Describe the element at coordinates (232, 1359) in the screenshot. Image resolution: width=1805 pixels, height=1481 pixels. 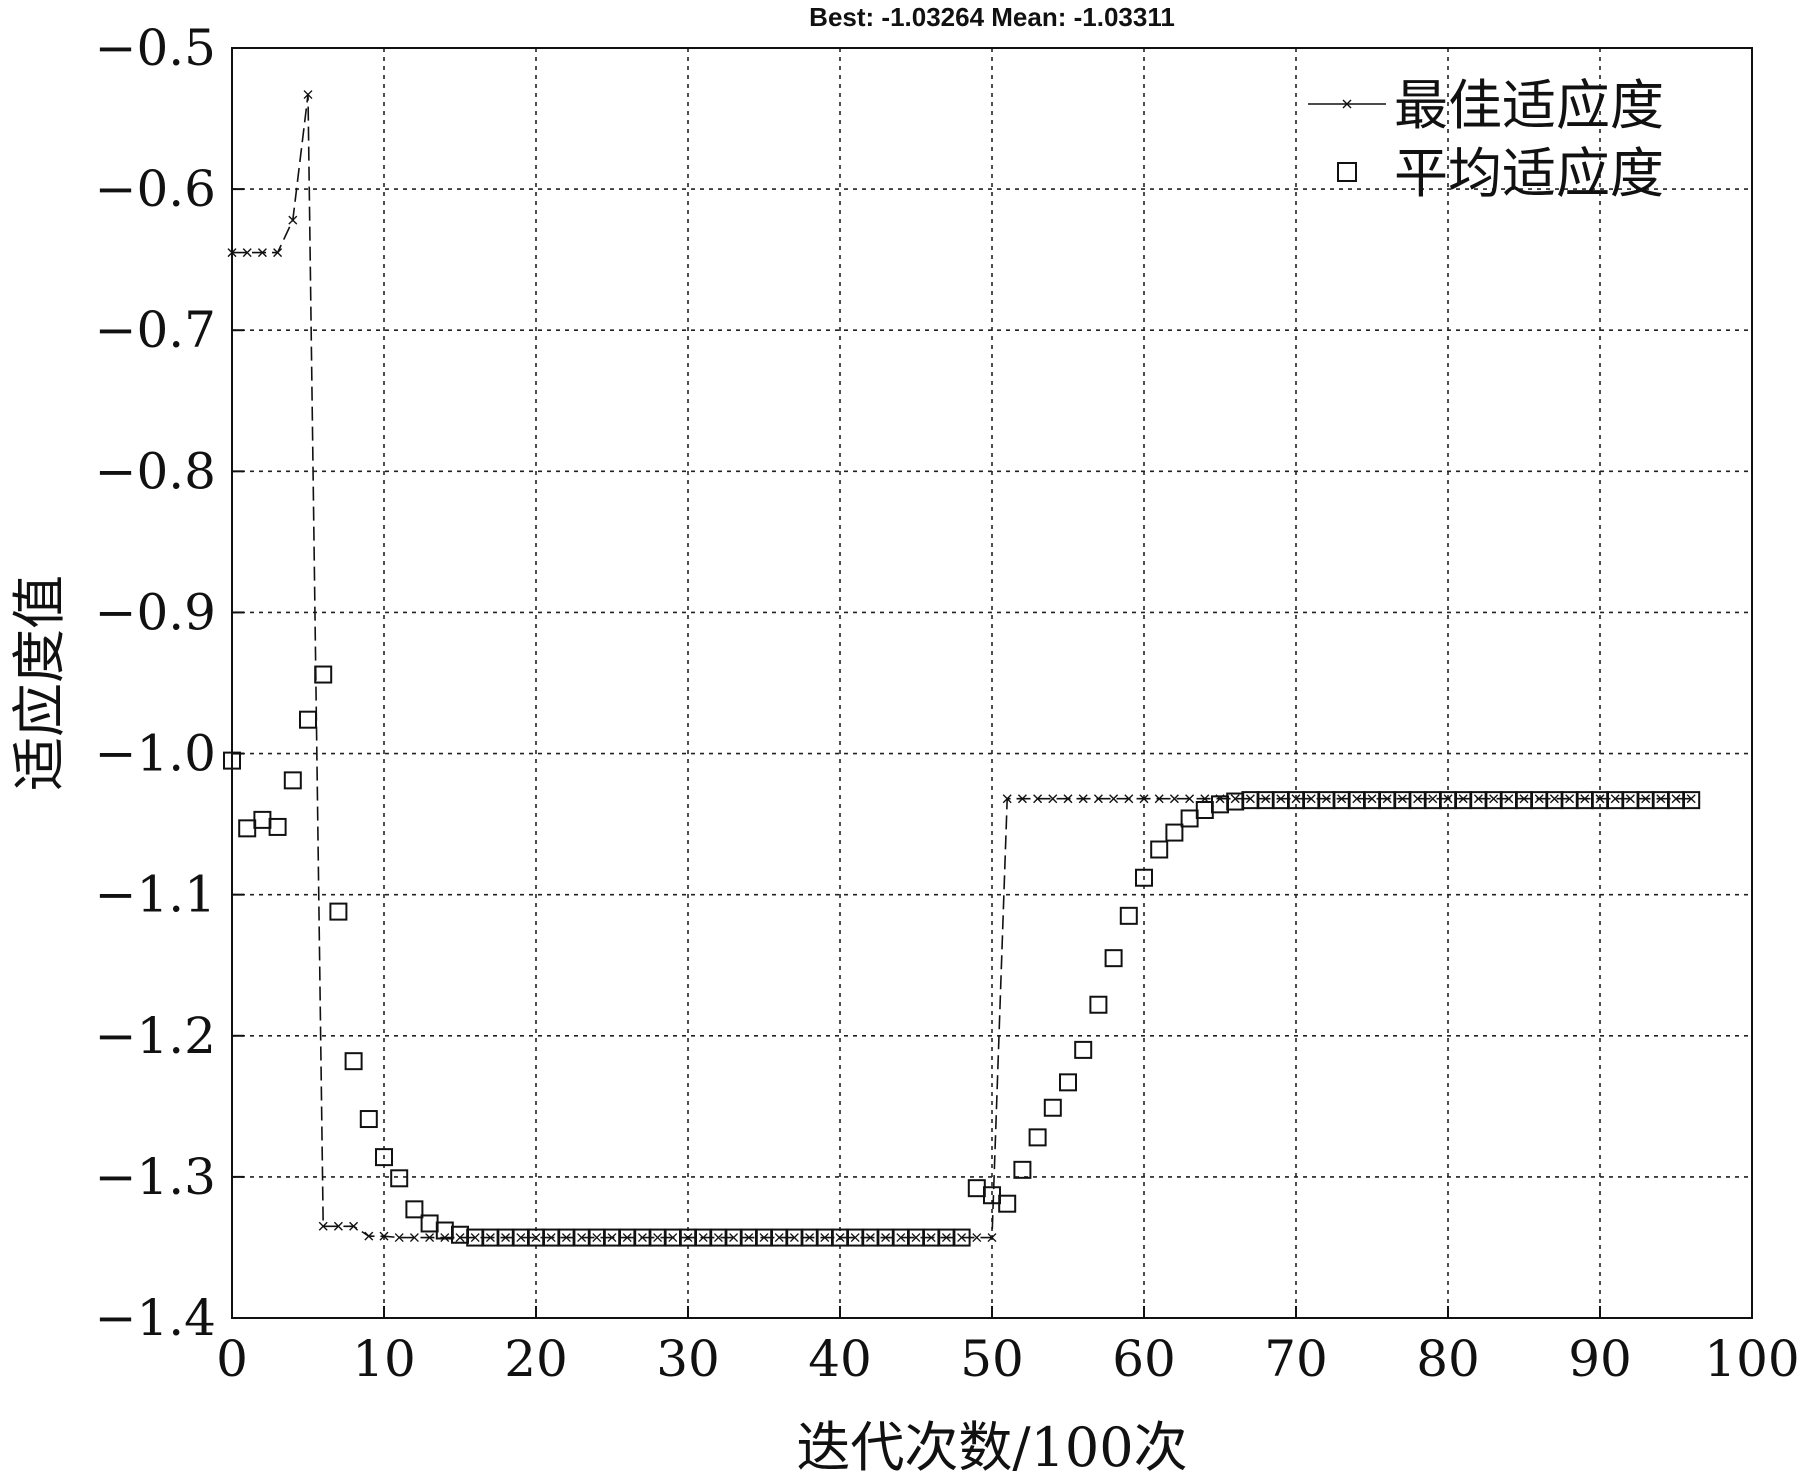
I see `x-tick-label: 0` at that location.